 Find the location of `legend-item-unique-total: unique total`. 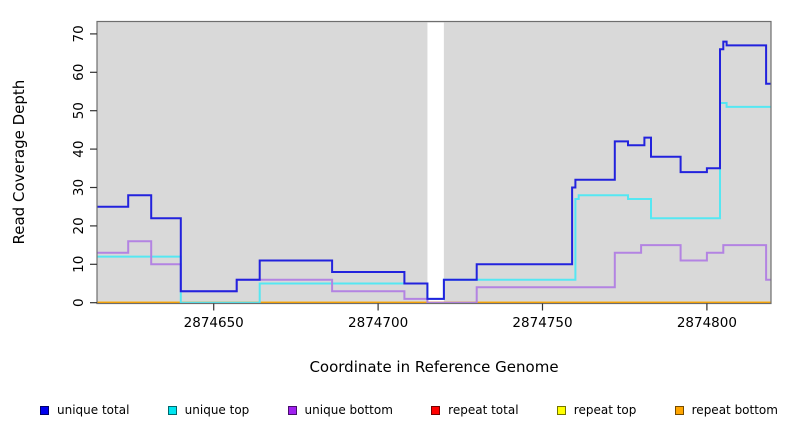

legend-item-unique-total: unique total is located at coordinates (84, 410).